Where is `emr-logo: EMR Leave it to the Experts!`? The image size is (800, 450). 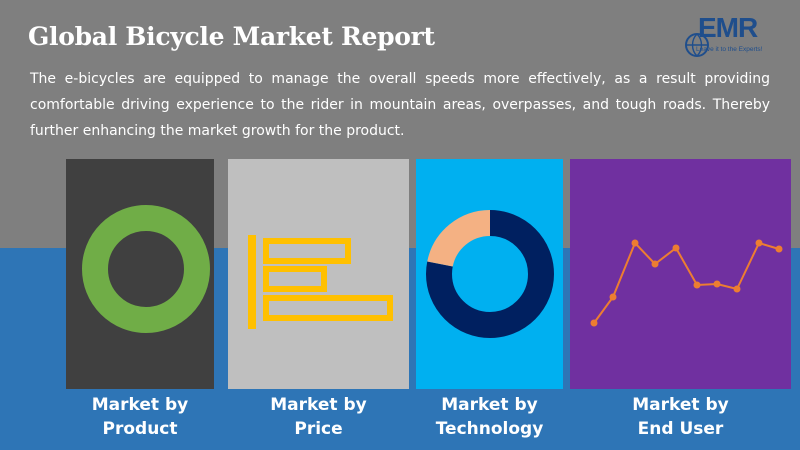 emr-logo: EMR Leave it to the Experts! is located at coordinates (735, 35).